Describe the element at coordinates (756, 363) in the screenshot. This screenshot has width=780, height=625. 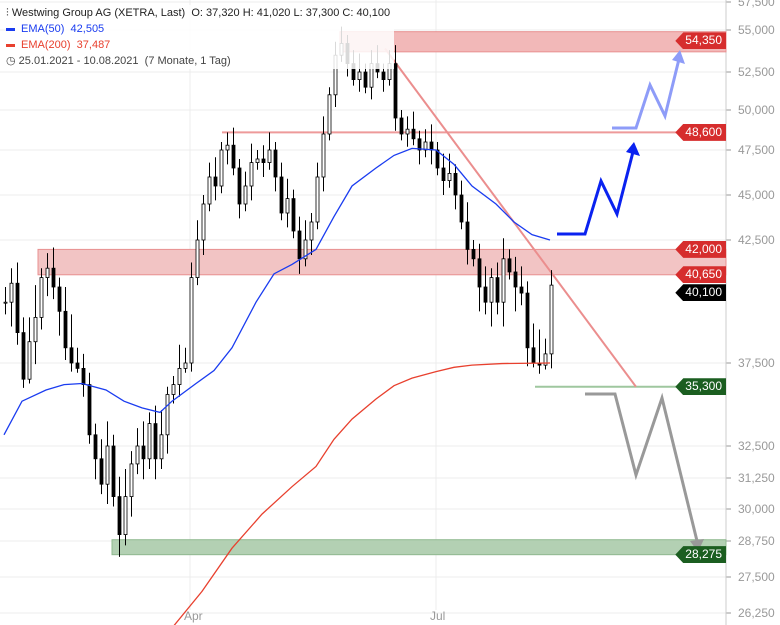
I see `y-tick-label: 37,500` at that location.